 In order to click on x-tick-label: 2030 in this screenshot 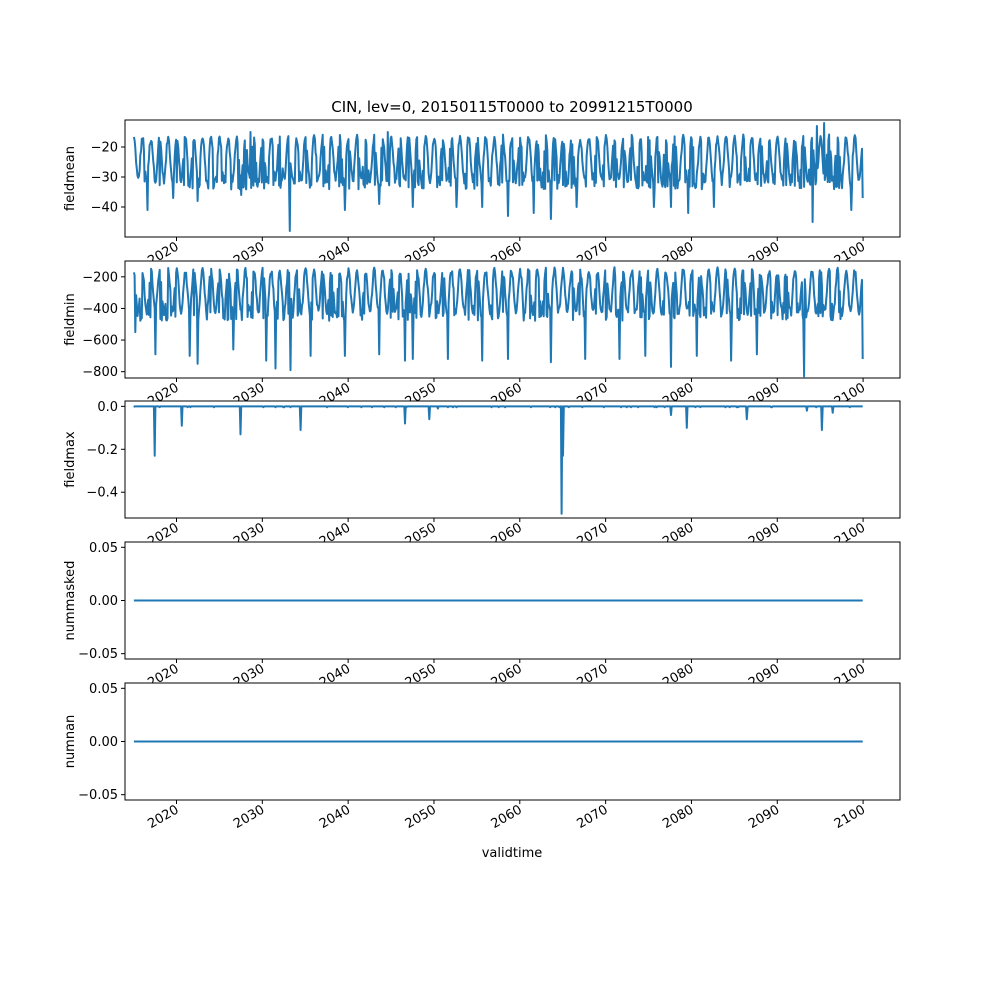, I will do `click(249, 817)`.